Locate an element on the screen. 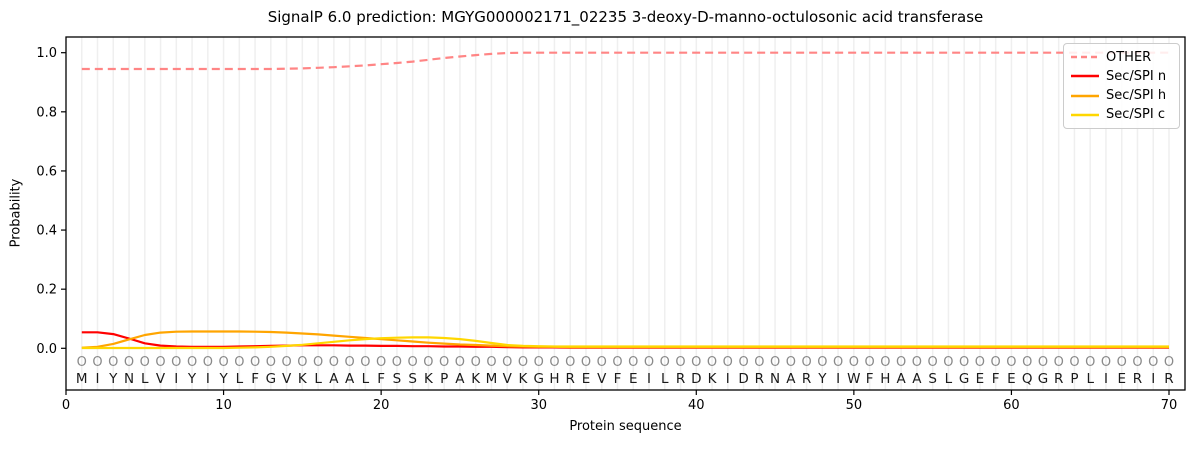 The image size is (1200, 450). legend-label: Sec/SPI c is located at coordinates (1135, 115).